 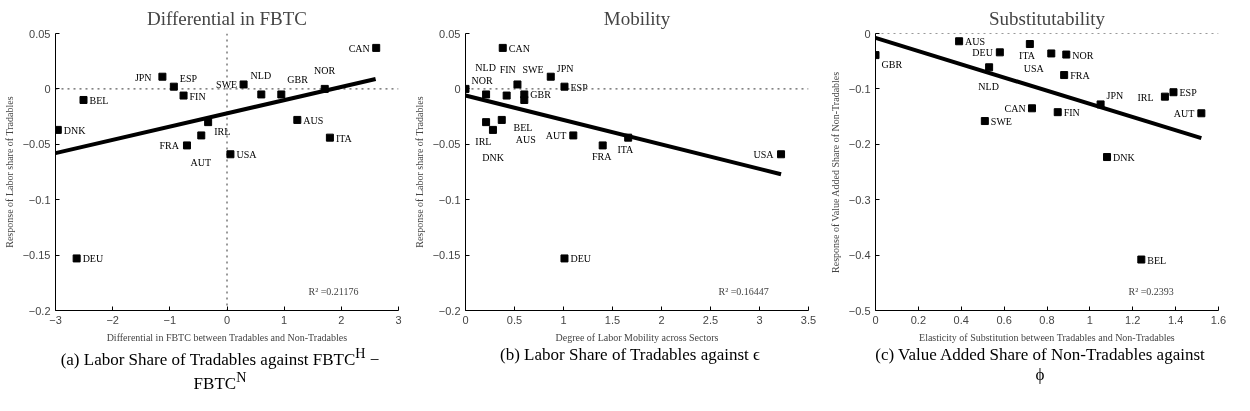 I want to click on x-tick-label: −3, so click(x=55, y=319).